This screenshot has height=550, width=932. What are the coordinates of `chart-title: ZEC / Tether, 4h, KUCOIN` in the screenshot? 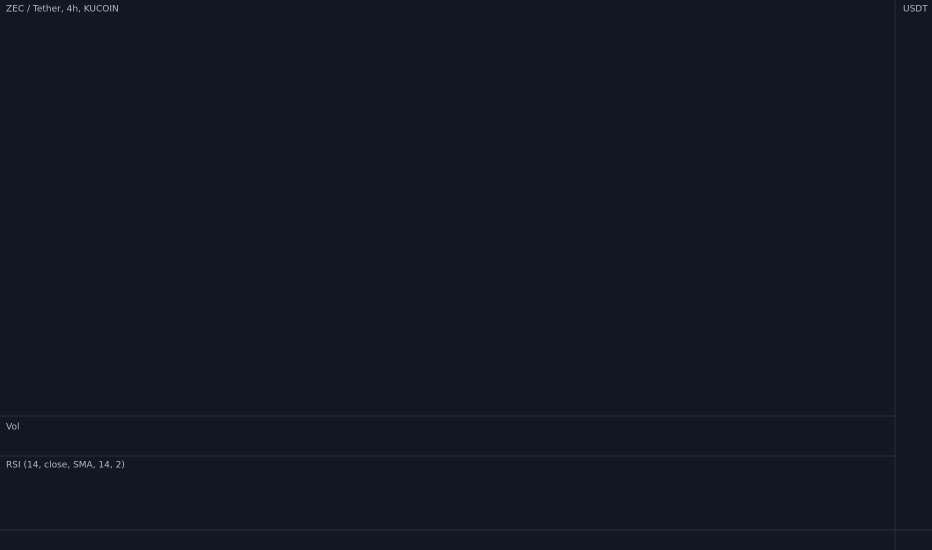 It's located at (62, 10).